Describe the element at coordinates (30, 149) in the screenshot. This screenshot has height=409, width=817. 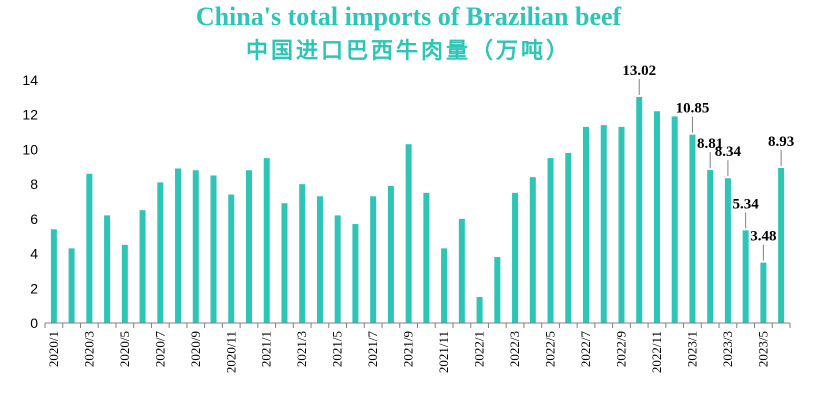
I see `y-tick-label: 10` at that location.